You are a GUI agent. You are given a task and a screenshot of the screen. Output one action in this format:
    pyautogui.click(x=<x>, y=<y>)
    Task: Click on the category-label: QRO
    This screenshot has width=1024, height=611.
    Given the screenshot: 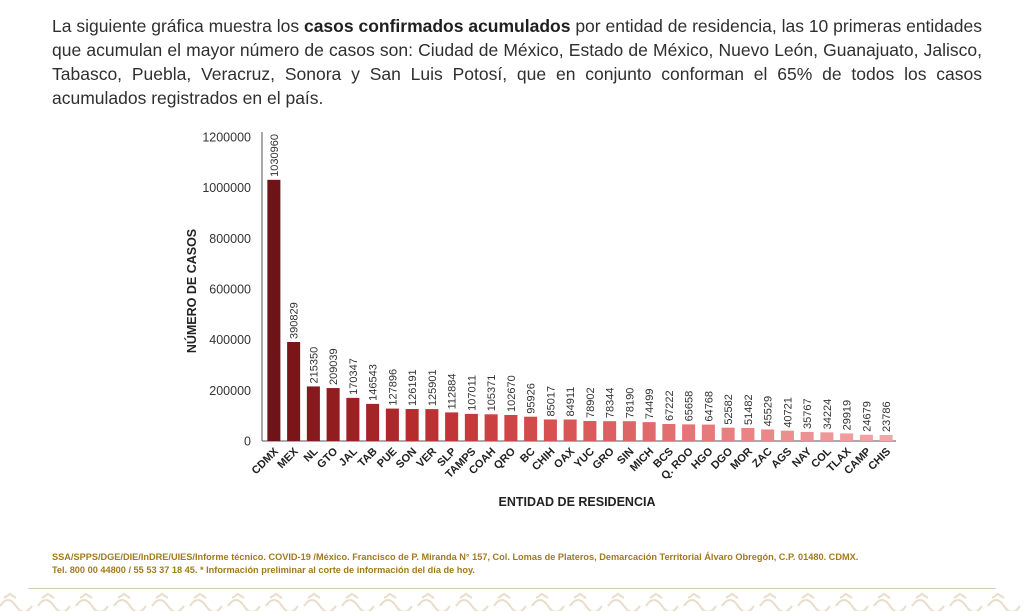 What is the action you would take?
    pyautogui.click(x=505, y=458)
    